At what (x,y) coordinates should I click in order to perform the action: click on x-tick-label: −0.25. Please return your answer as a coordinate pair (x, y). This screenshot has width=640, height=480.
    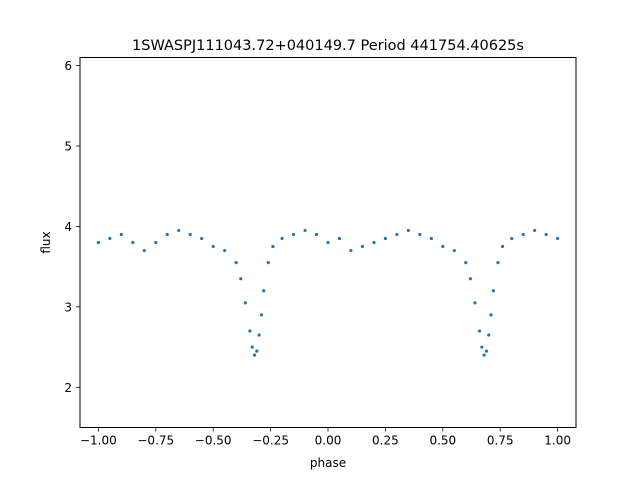
    Looking at the image, I should click on (270, 441).